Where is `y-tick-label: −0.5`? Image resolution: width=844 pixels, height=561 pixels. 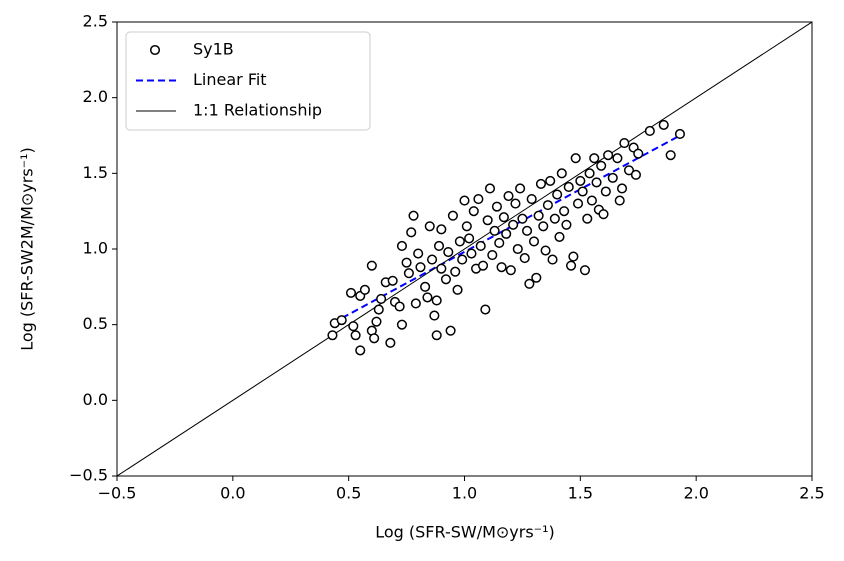
y-tick-label: −0.5 is located at coordinates (88, 475).